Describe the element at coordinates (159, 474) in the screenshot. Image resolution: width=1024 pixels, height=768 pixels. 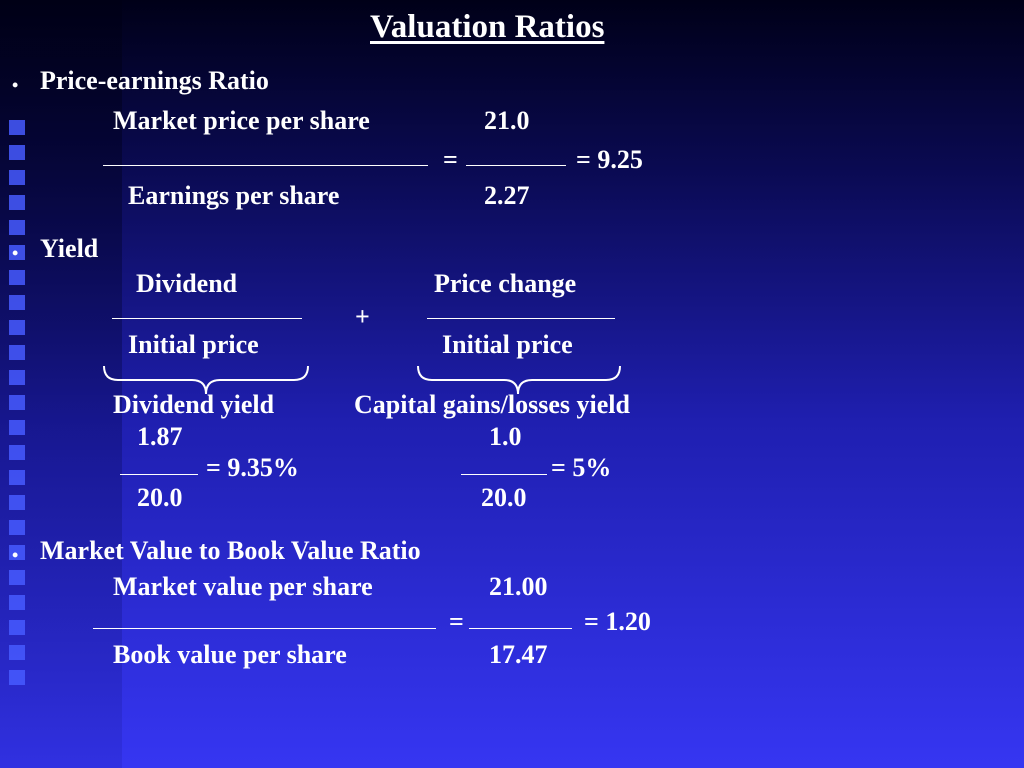
I see `dividend-fraction-line` at that location.